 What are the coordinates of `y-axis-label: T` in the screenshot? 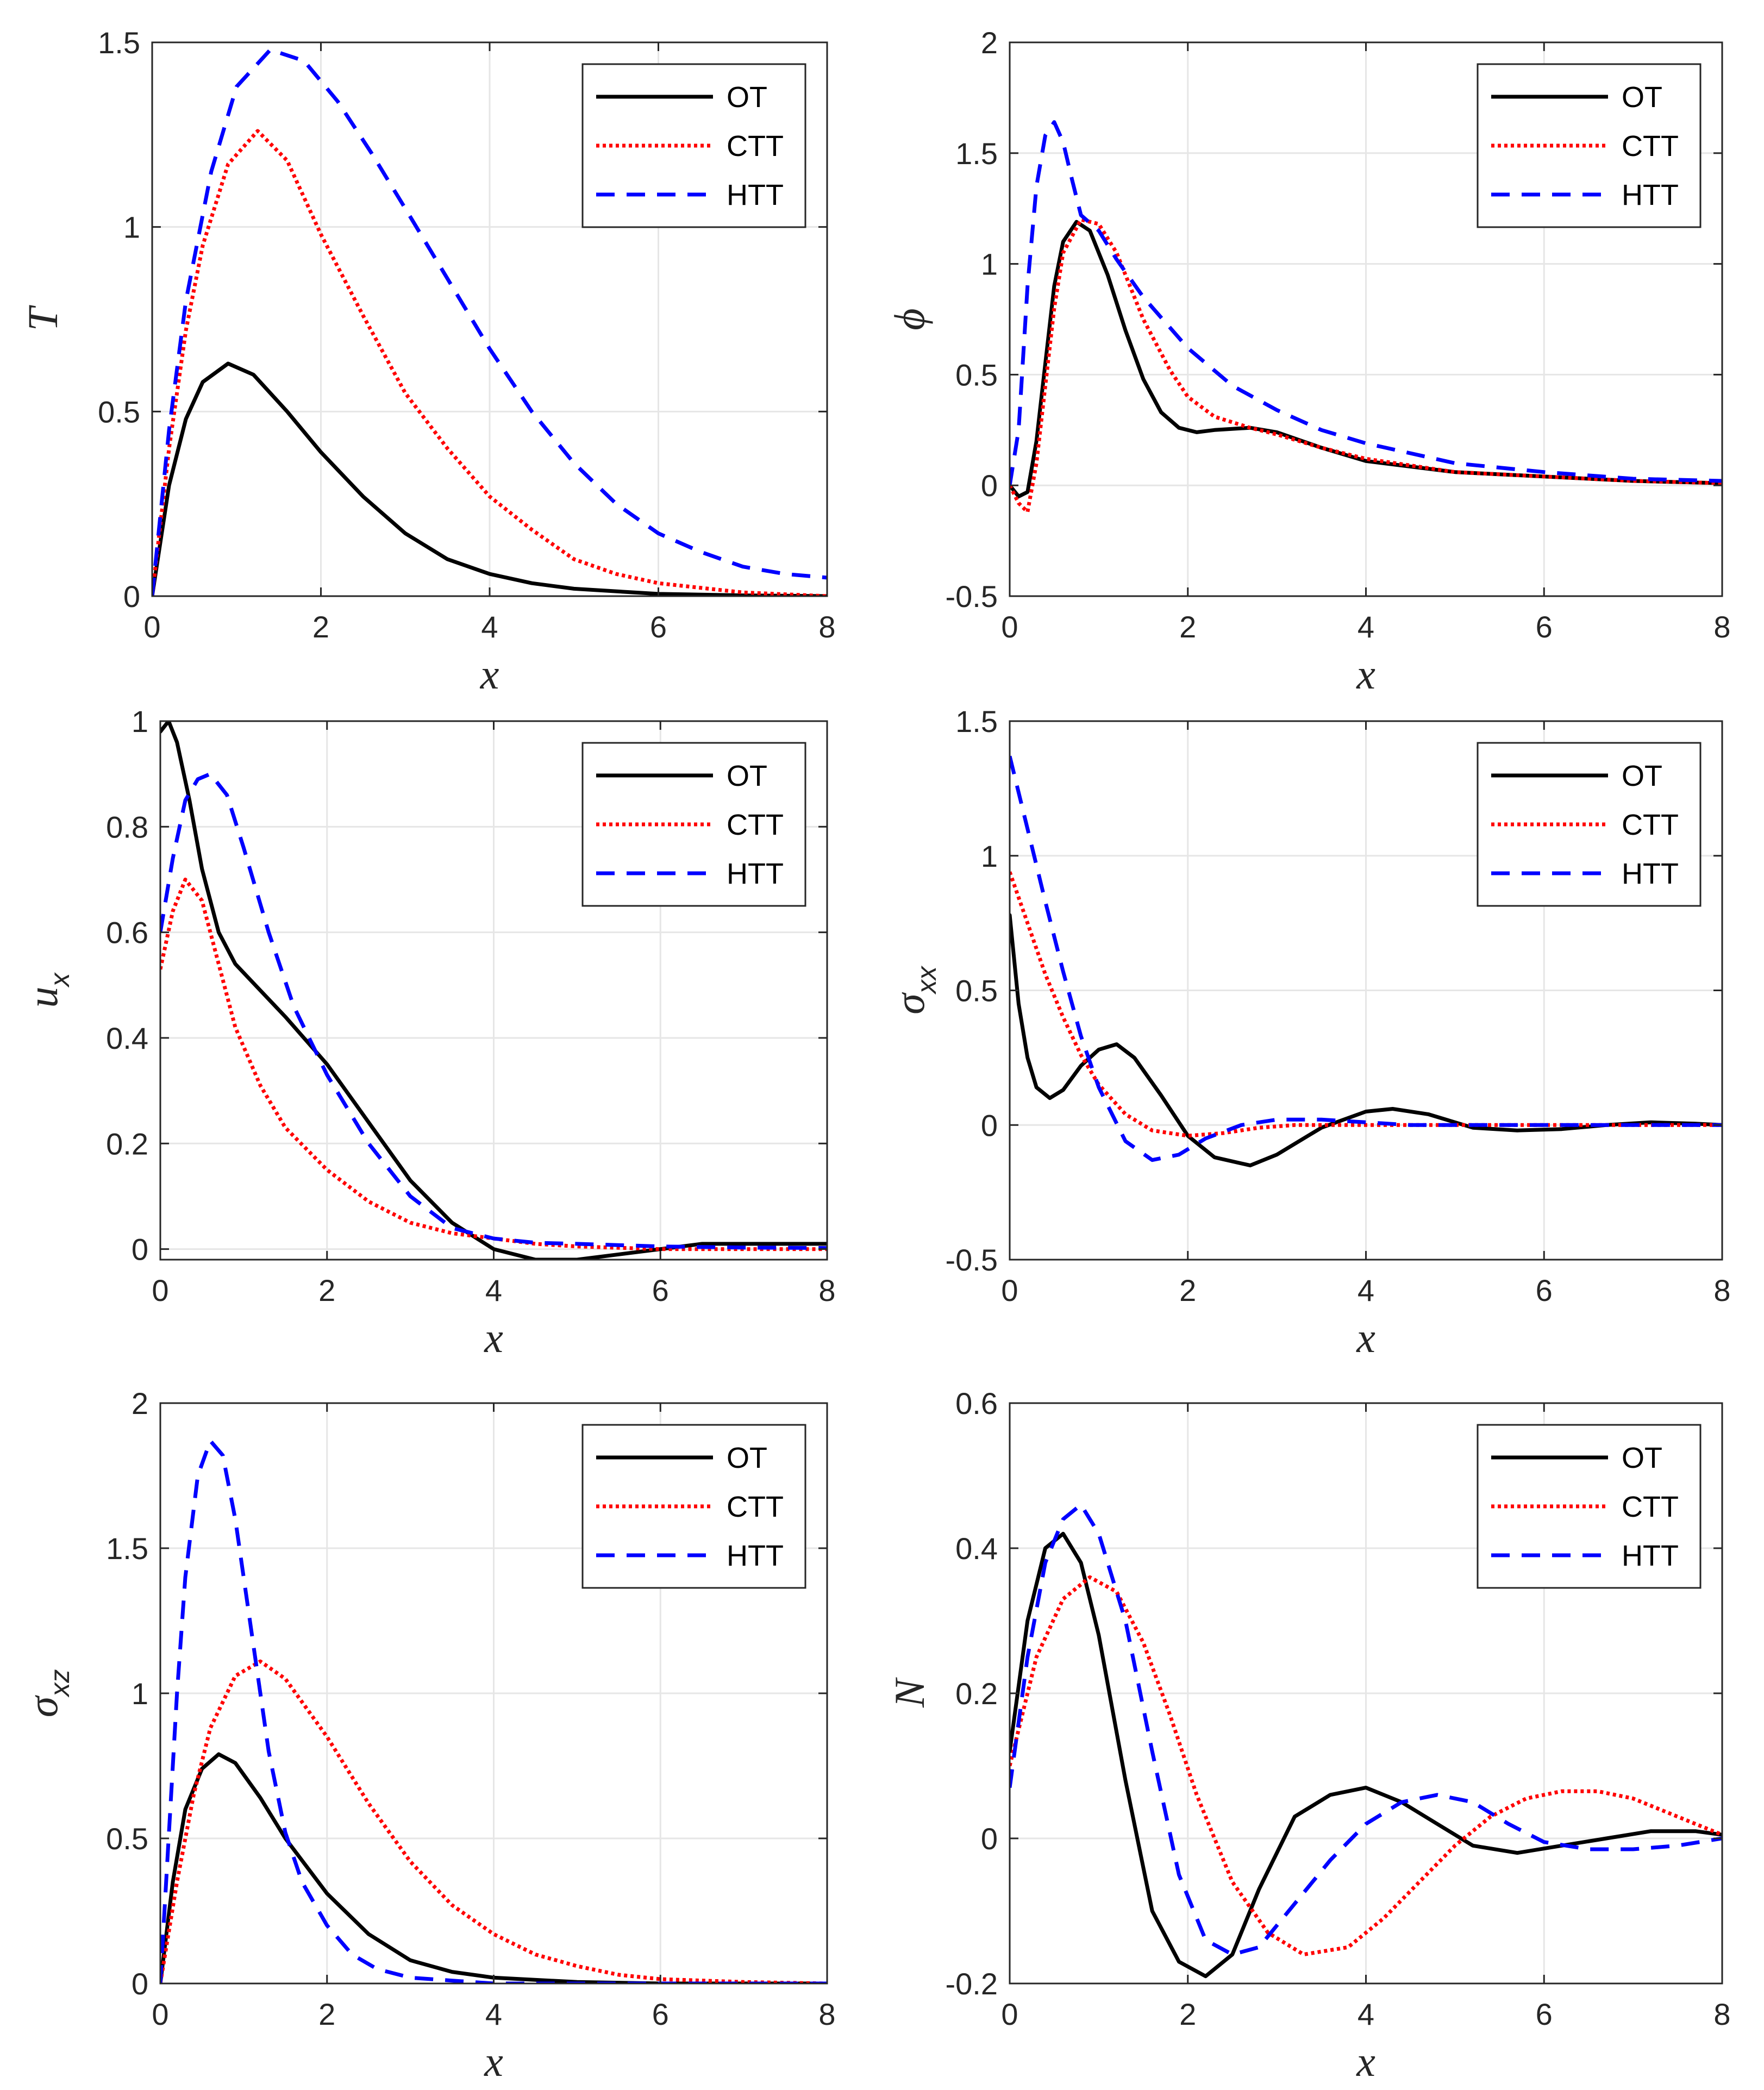 It's located at (42, 318).